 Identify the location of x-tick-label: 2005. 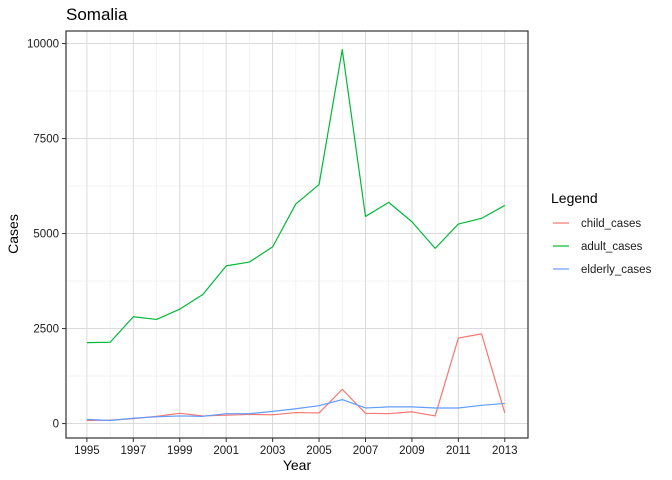
(319, 451).